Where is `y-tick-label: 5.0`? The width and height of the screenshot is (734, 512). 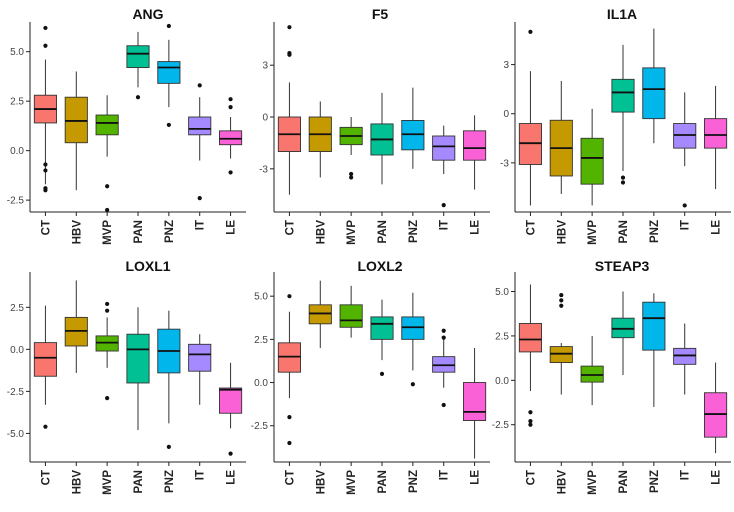
y-tick-label: 5.0 is located at coordinates (261, 297).